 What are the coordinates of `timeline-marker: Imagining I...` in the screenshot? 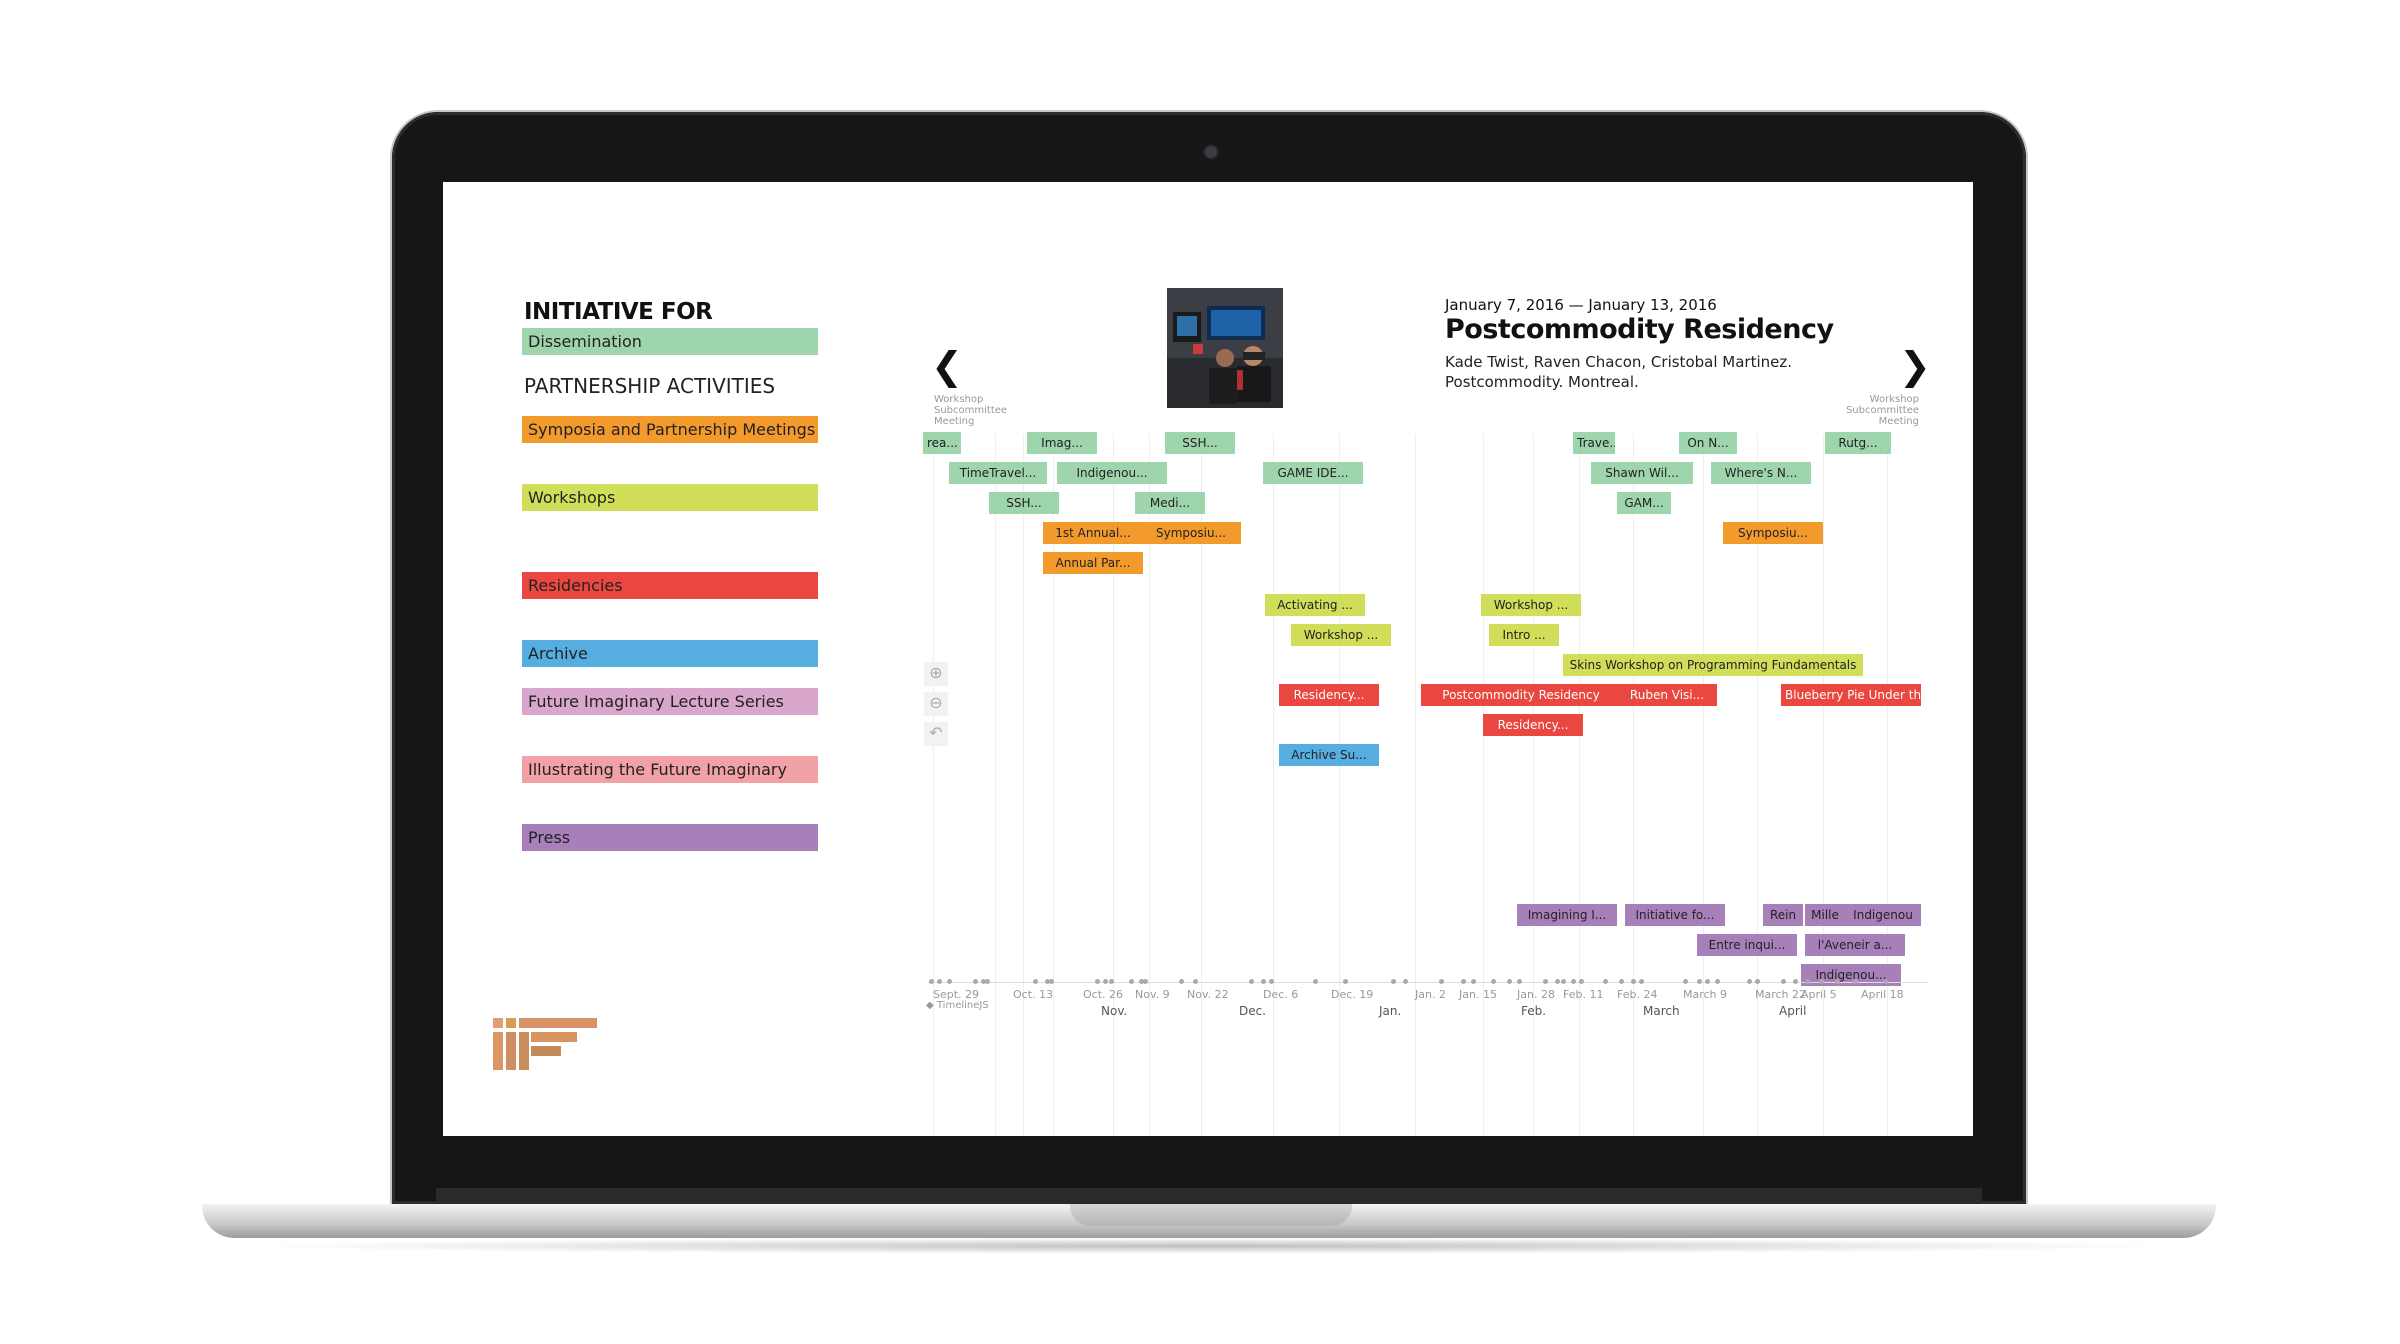 It's located at (1567, 915).